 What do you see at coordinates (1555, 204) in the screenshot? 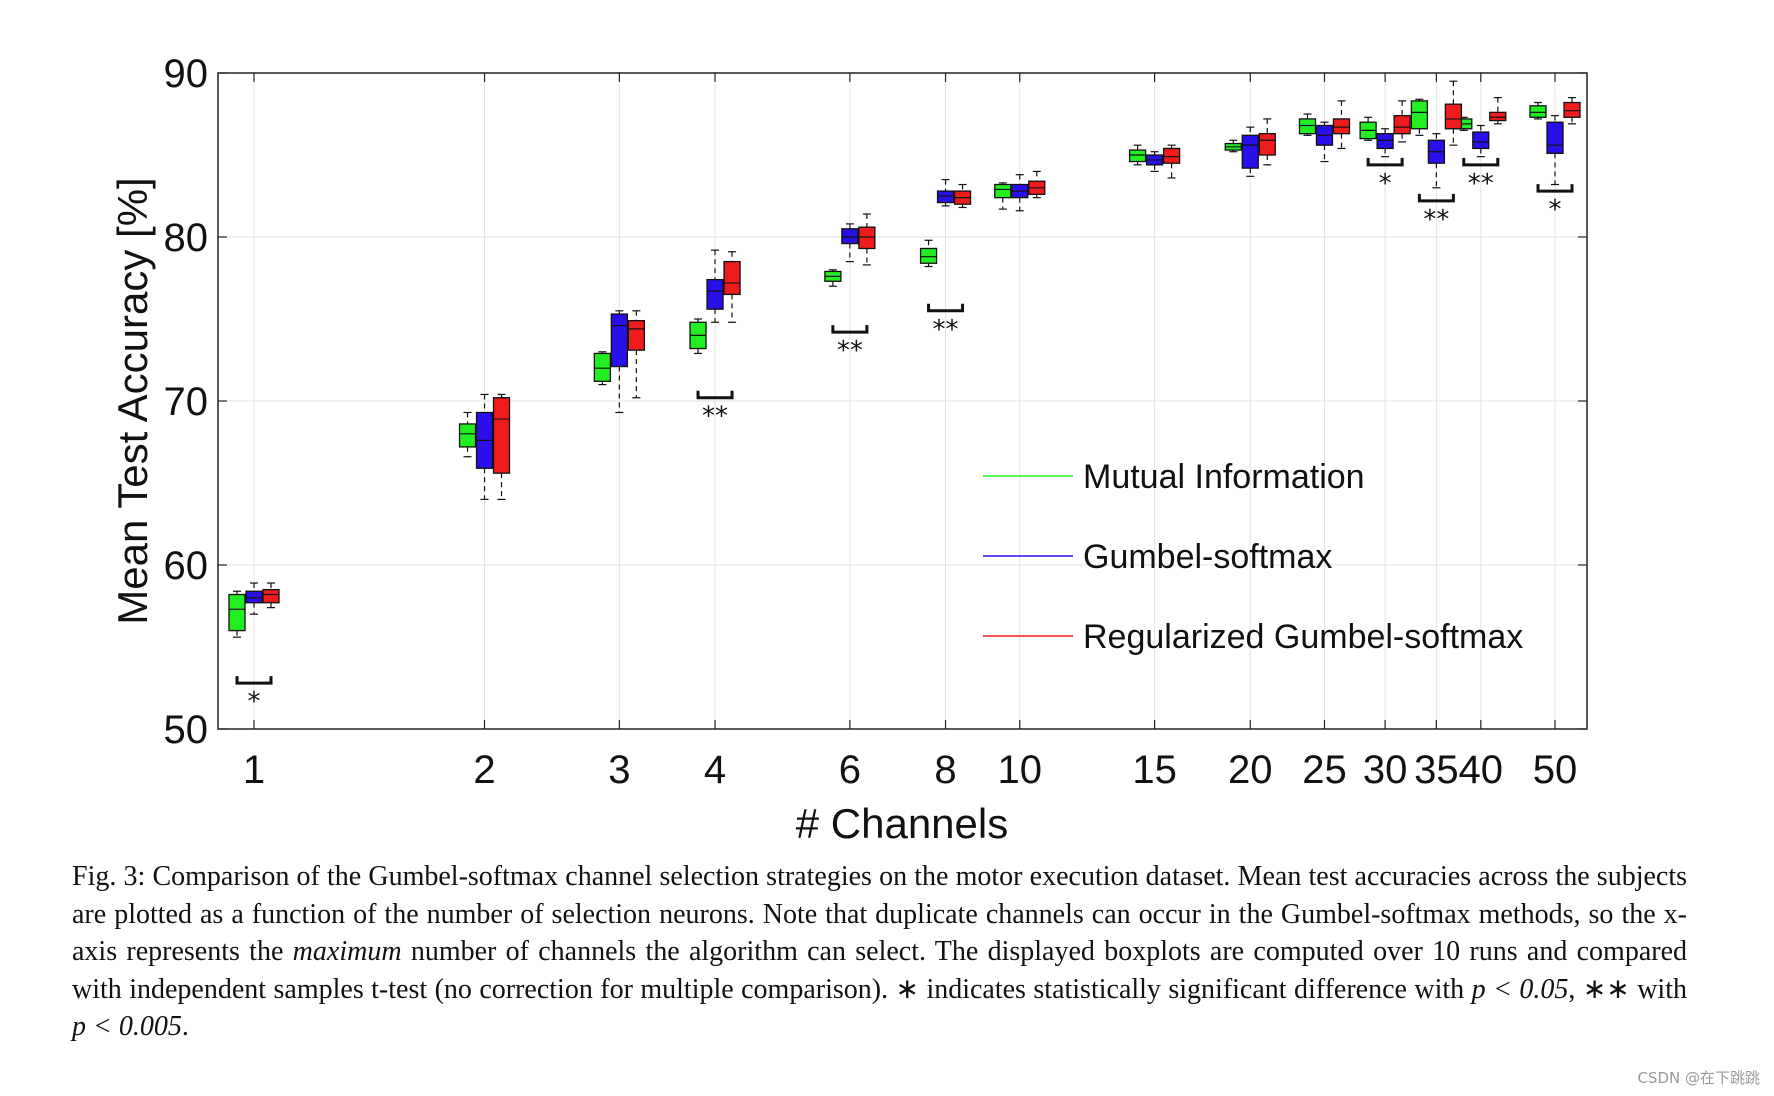
I see `significance-50: *` at bounding box center [1555, 204].